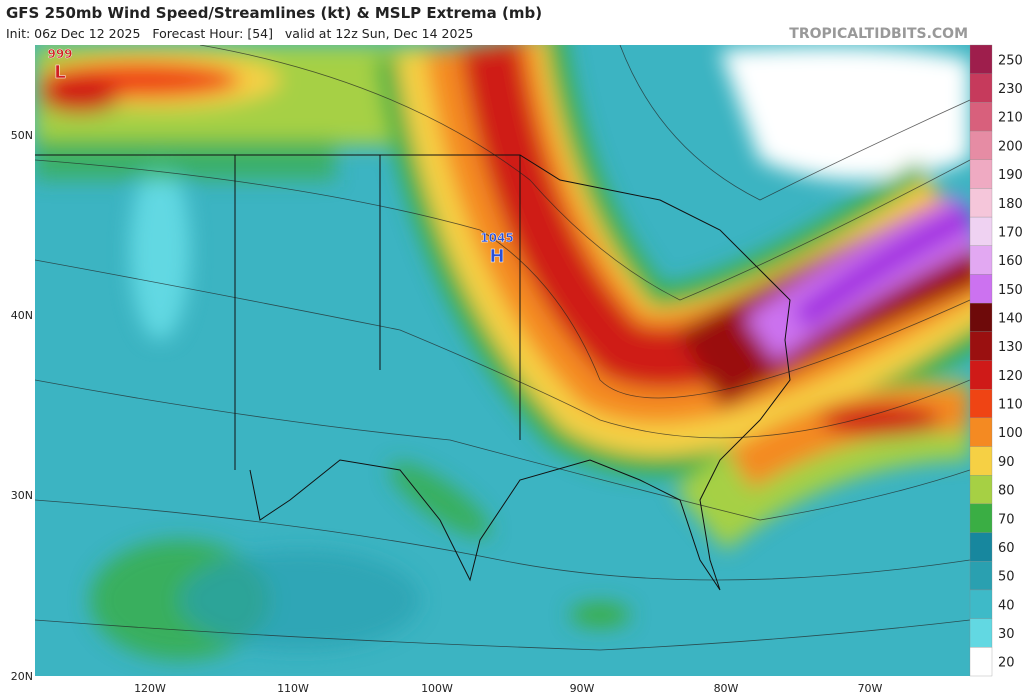  I want to click on colorbar-label: 180, so click(1010, 204).